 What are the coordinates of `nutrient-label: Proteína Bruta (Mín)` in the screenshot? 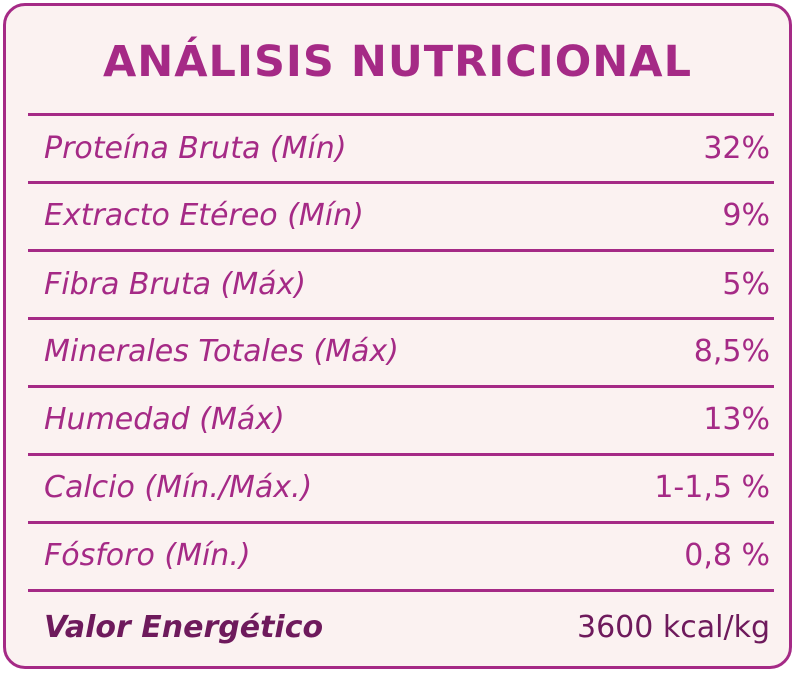 It's located at (195, 148).